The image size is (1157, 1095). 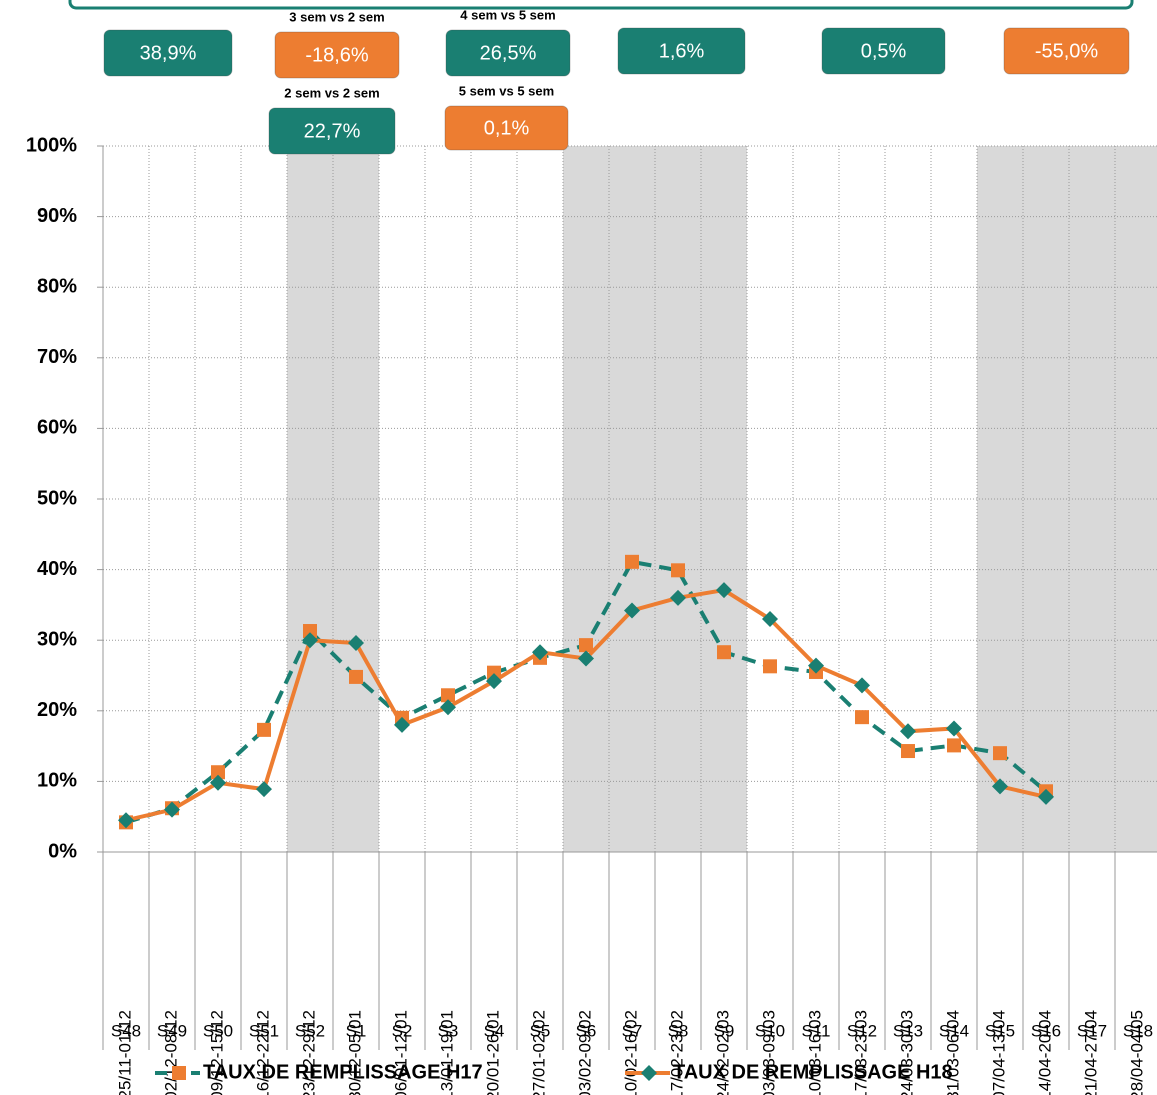 What do you see at coordinates (584, 1052) in the screenshot?
I see `x-tick-label: 03/02-09/02` at bounding box center [584, 1052].